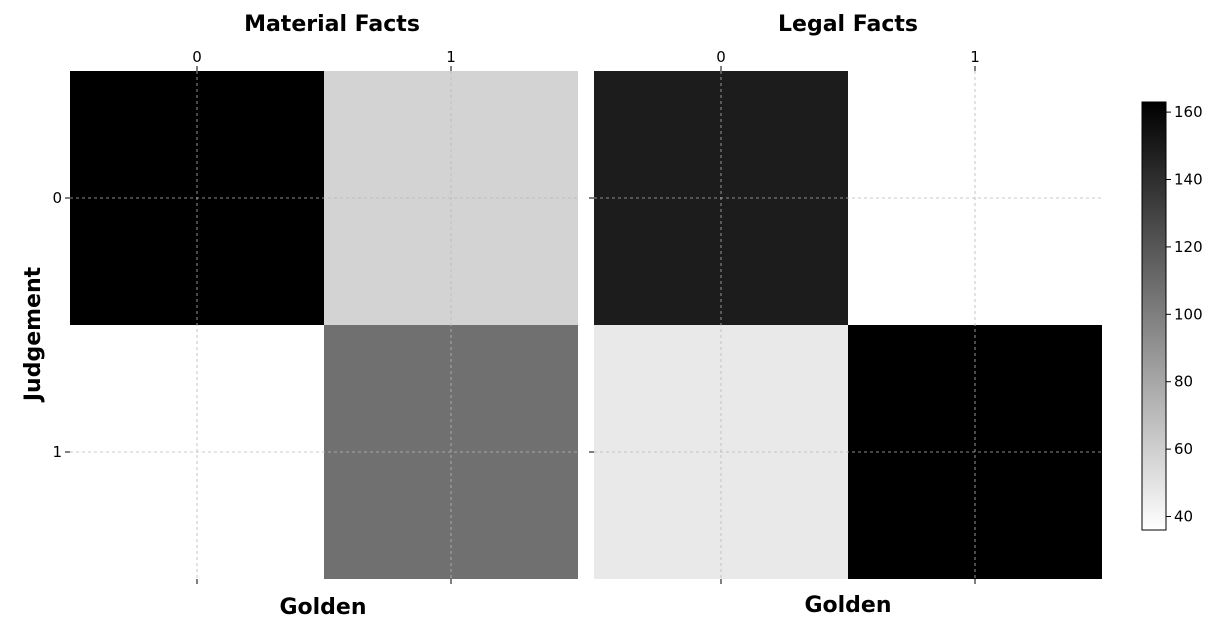 The height and width of the screenshot is (624, 1224). What do you see at coordinates (1188, 314) in the screenshot?
I see `colorbar-tick-label: 100` at bounding box center [1188, 314].